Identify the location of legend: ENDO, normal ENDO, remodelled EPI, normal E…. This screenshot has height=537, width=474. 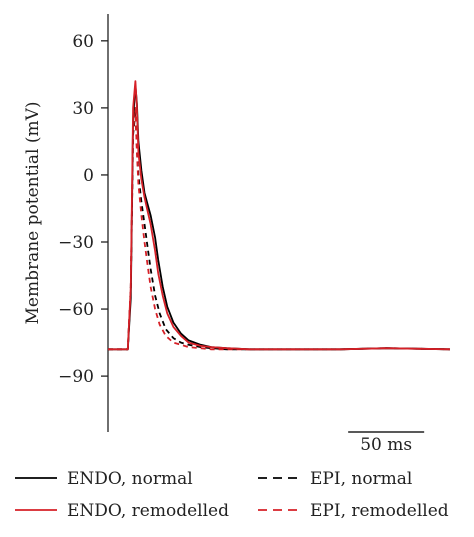
(232, 495).